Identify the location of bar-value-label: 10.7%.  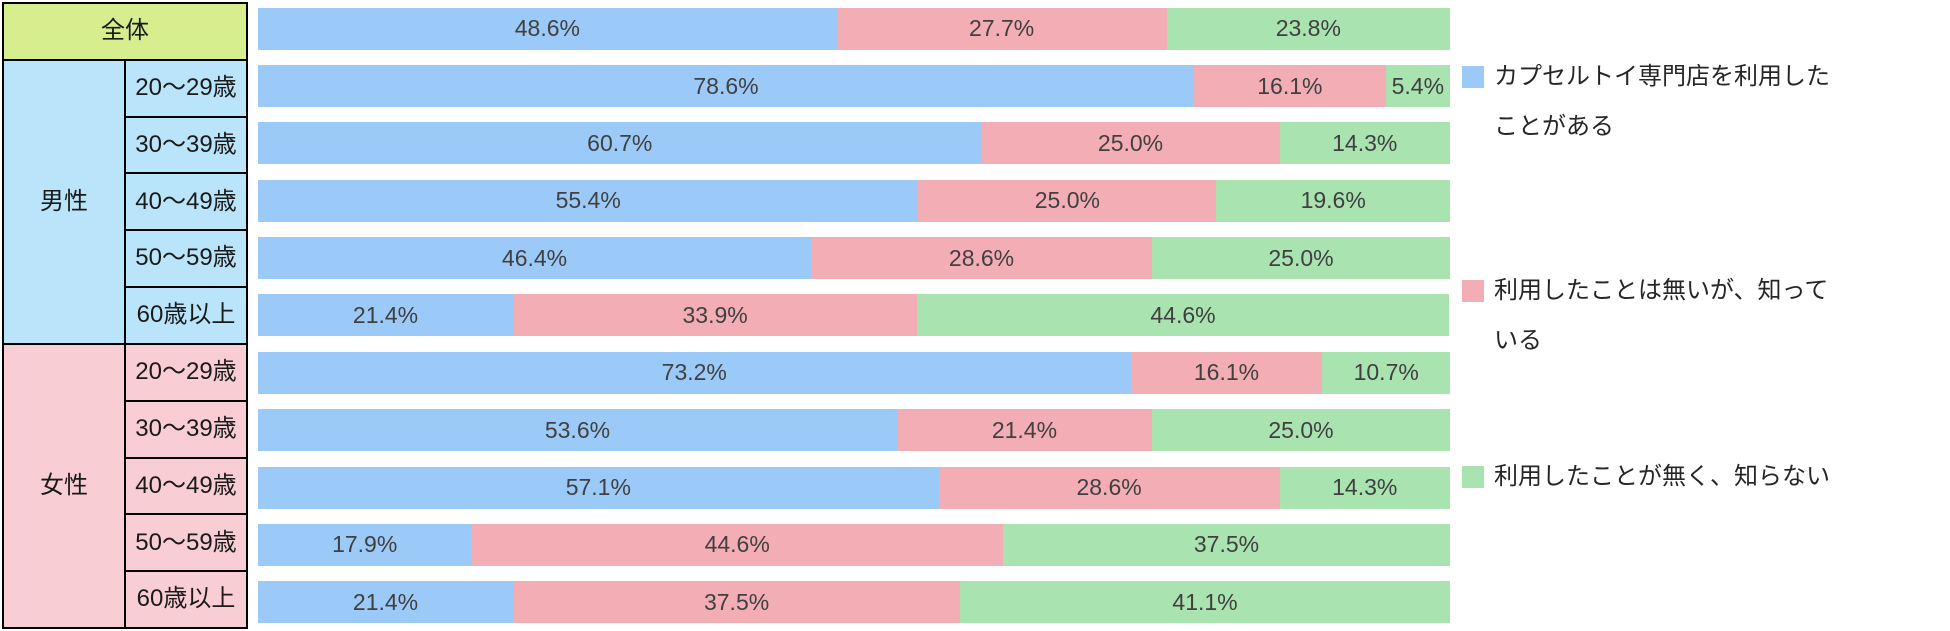
(1386, 372).